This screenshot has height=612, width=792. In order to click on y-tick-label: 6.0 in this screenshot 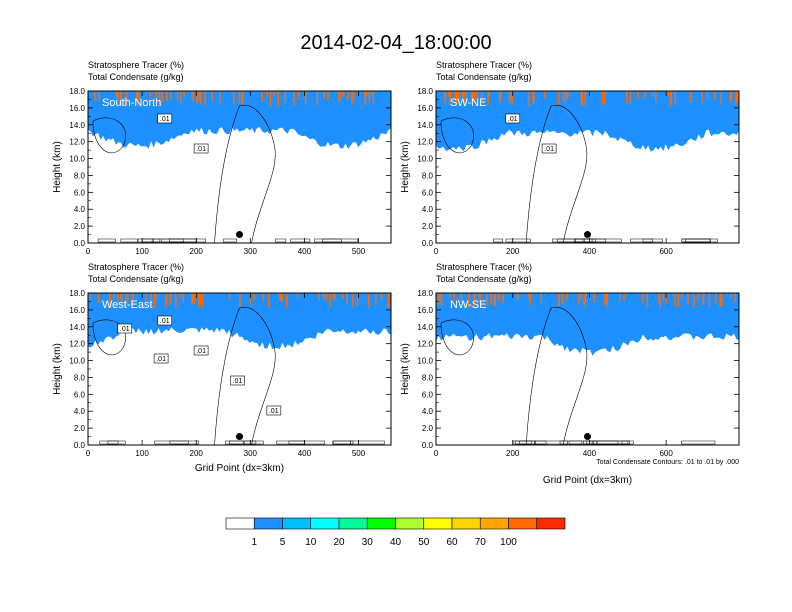, I will do `click(80, 394)`.